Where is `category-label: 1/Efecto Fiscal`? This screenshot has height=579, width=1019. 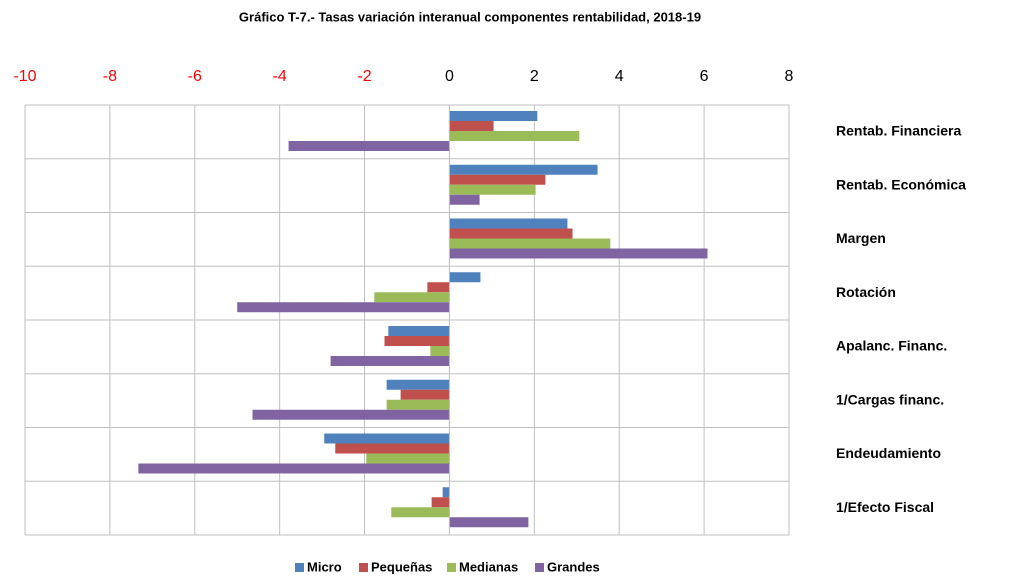 category-label: 1/Efecto Fiscal is located at coordinates (885, 507).